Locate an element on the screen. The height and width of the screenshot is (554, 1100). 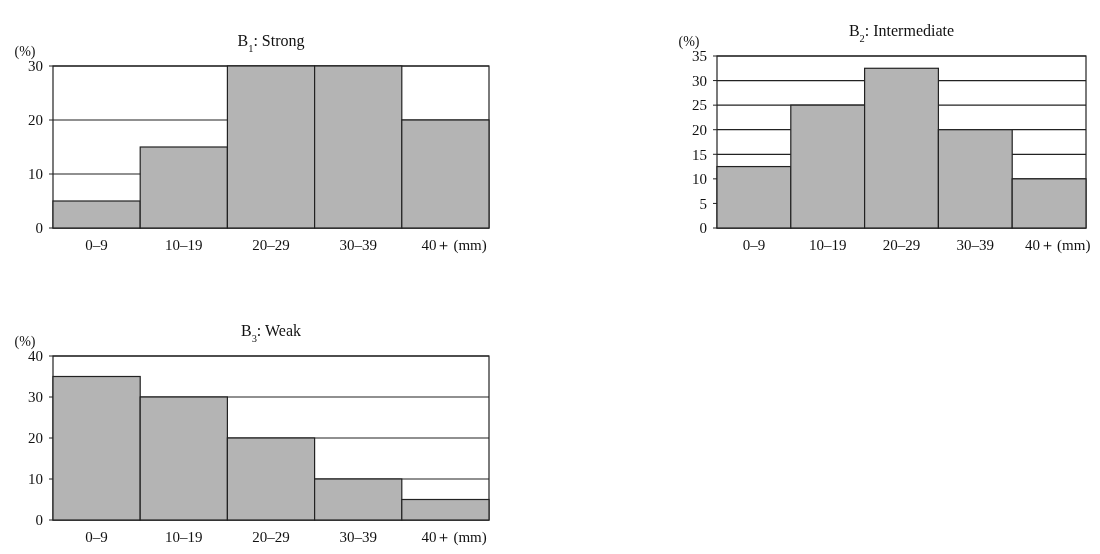
y-tick-label: 35 is located at coordinates (699, 56).